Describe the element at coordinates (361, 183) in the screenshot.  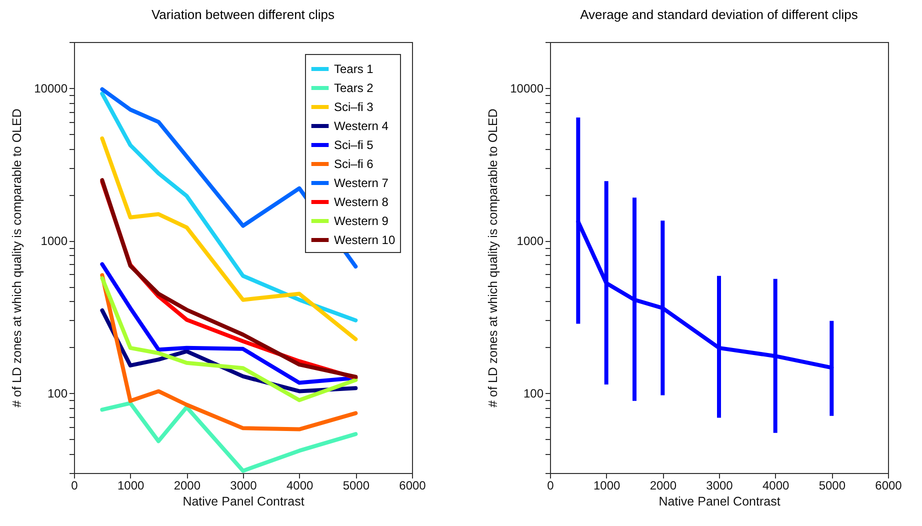
I see `legend-label: Western 7` at that location.